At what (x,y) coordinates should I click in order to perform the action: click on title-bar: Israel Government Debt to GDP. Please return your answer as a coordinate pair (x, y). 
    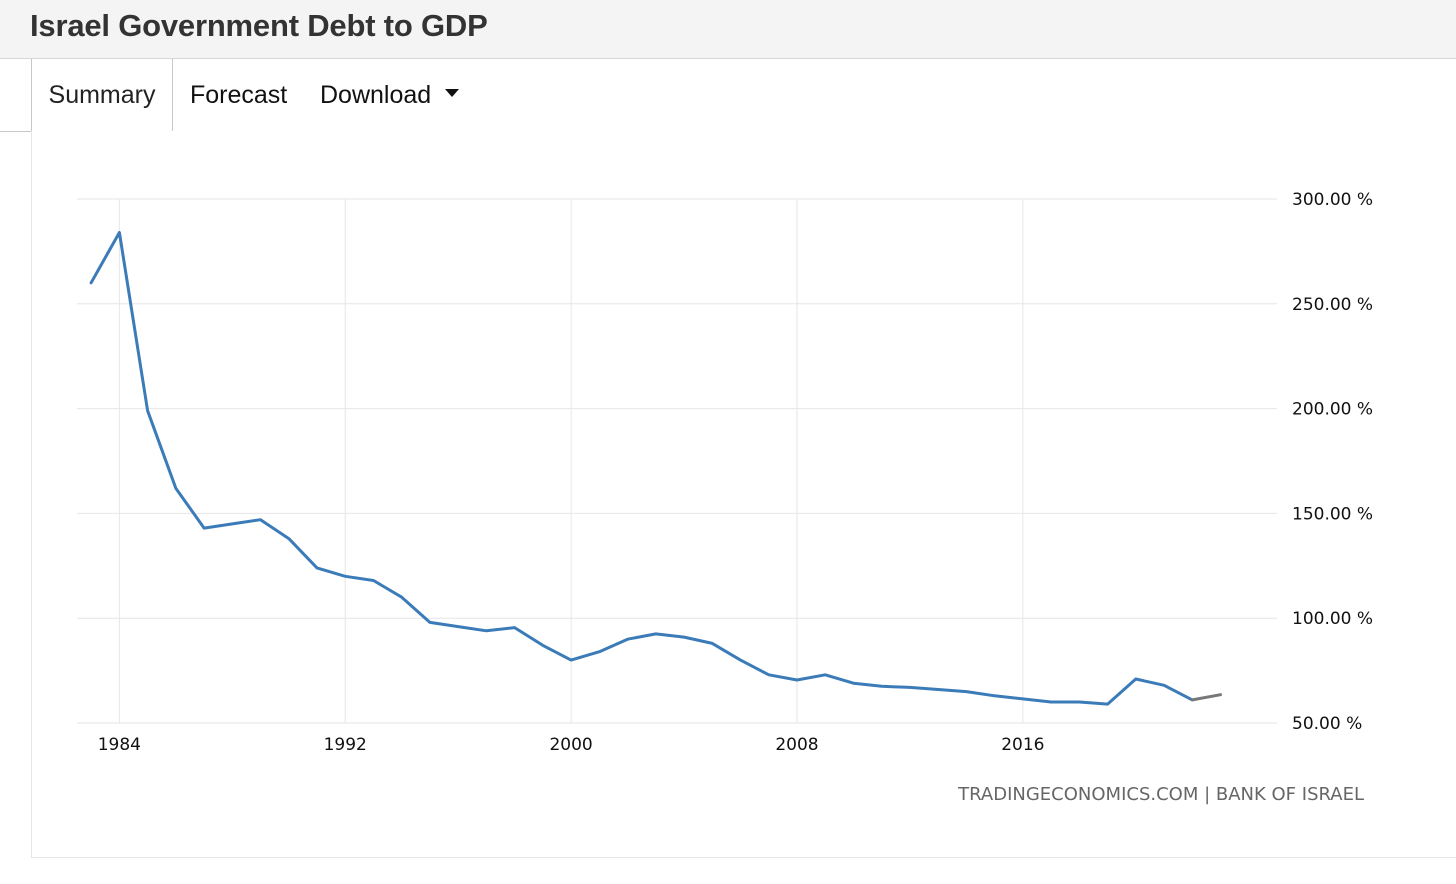
    Looking at the image, I should click on (728, 29).